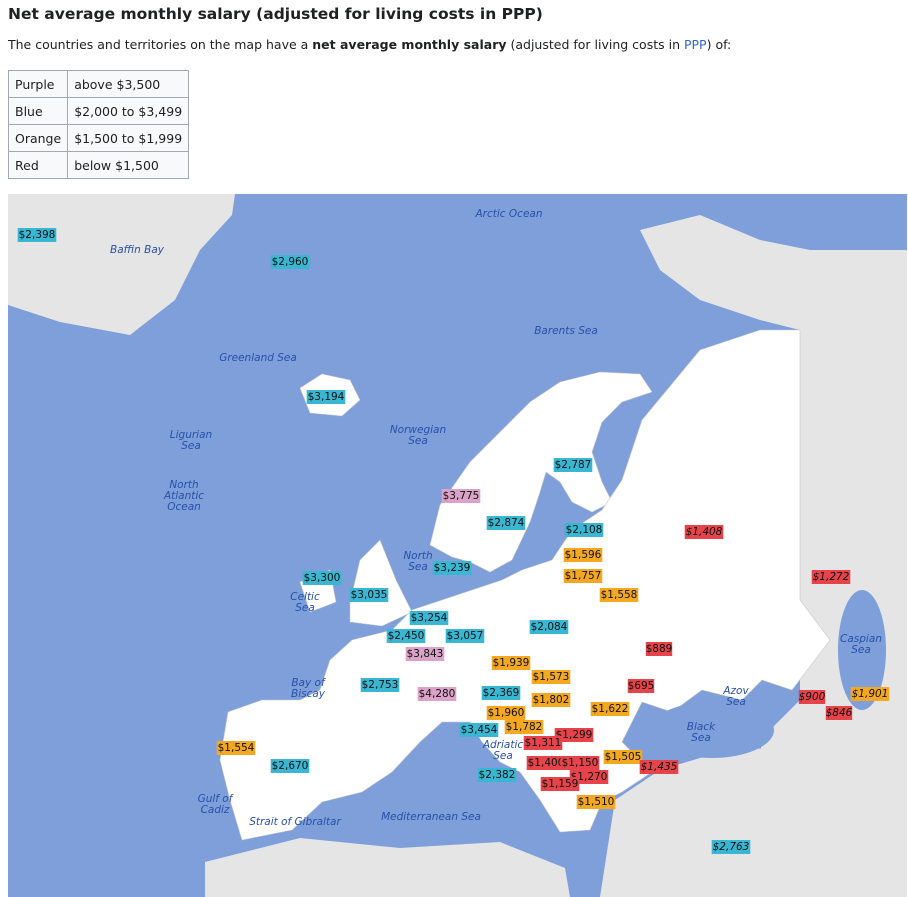 The height and width of the screenshot is (897, 908). I want to click on salary-label: $846, so click(839, 713).